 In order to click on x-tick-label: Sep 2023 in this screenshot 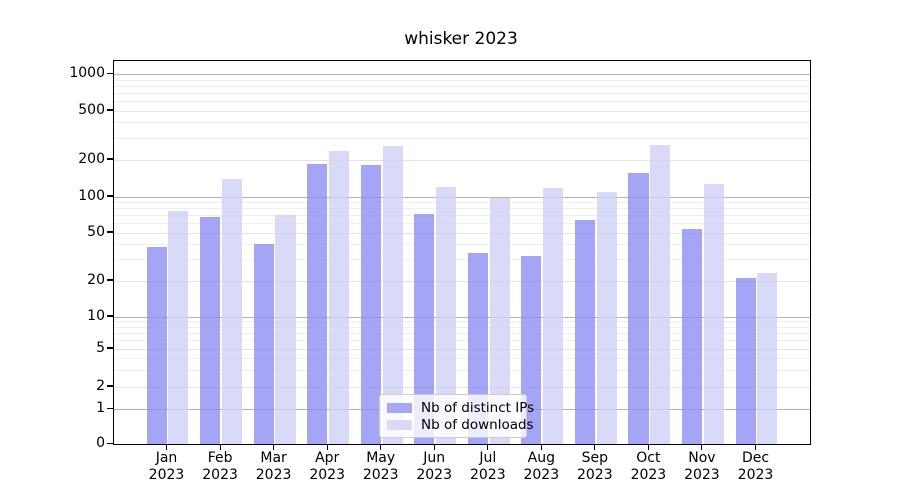, I will do `click(595, 467)`.